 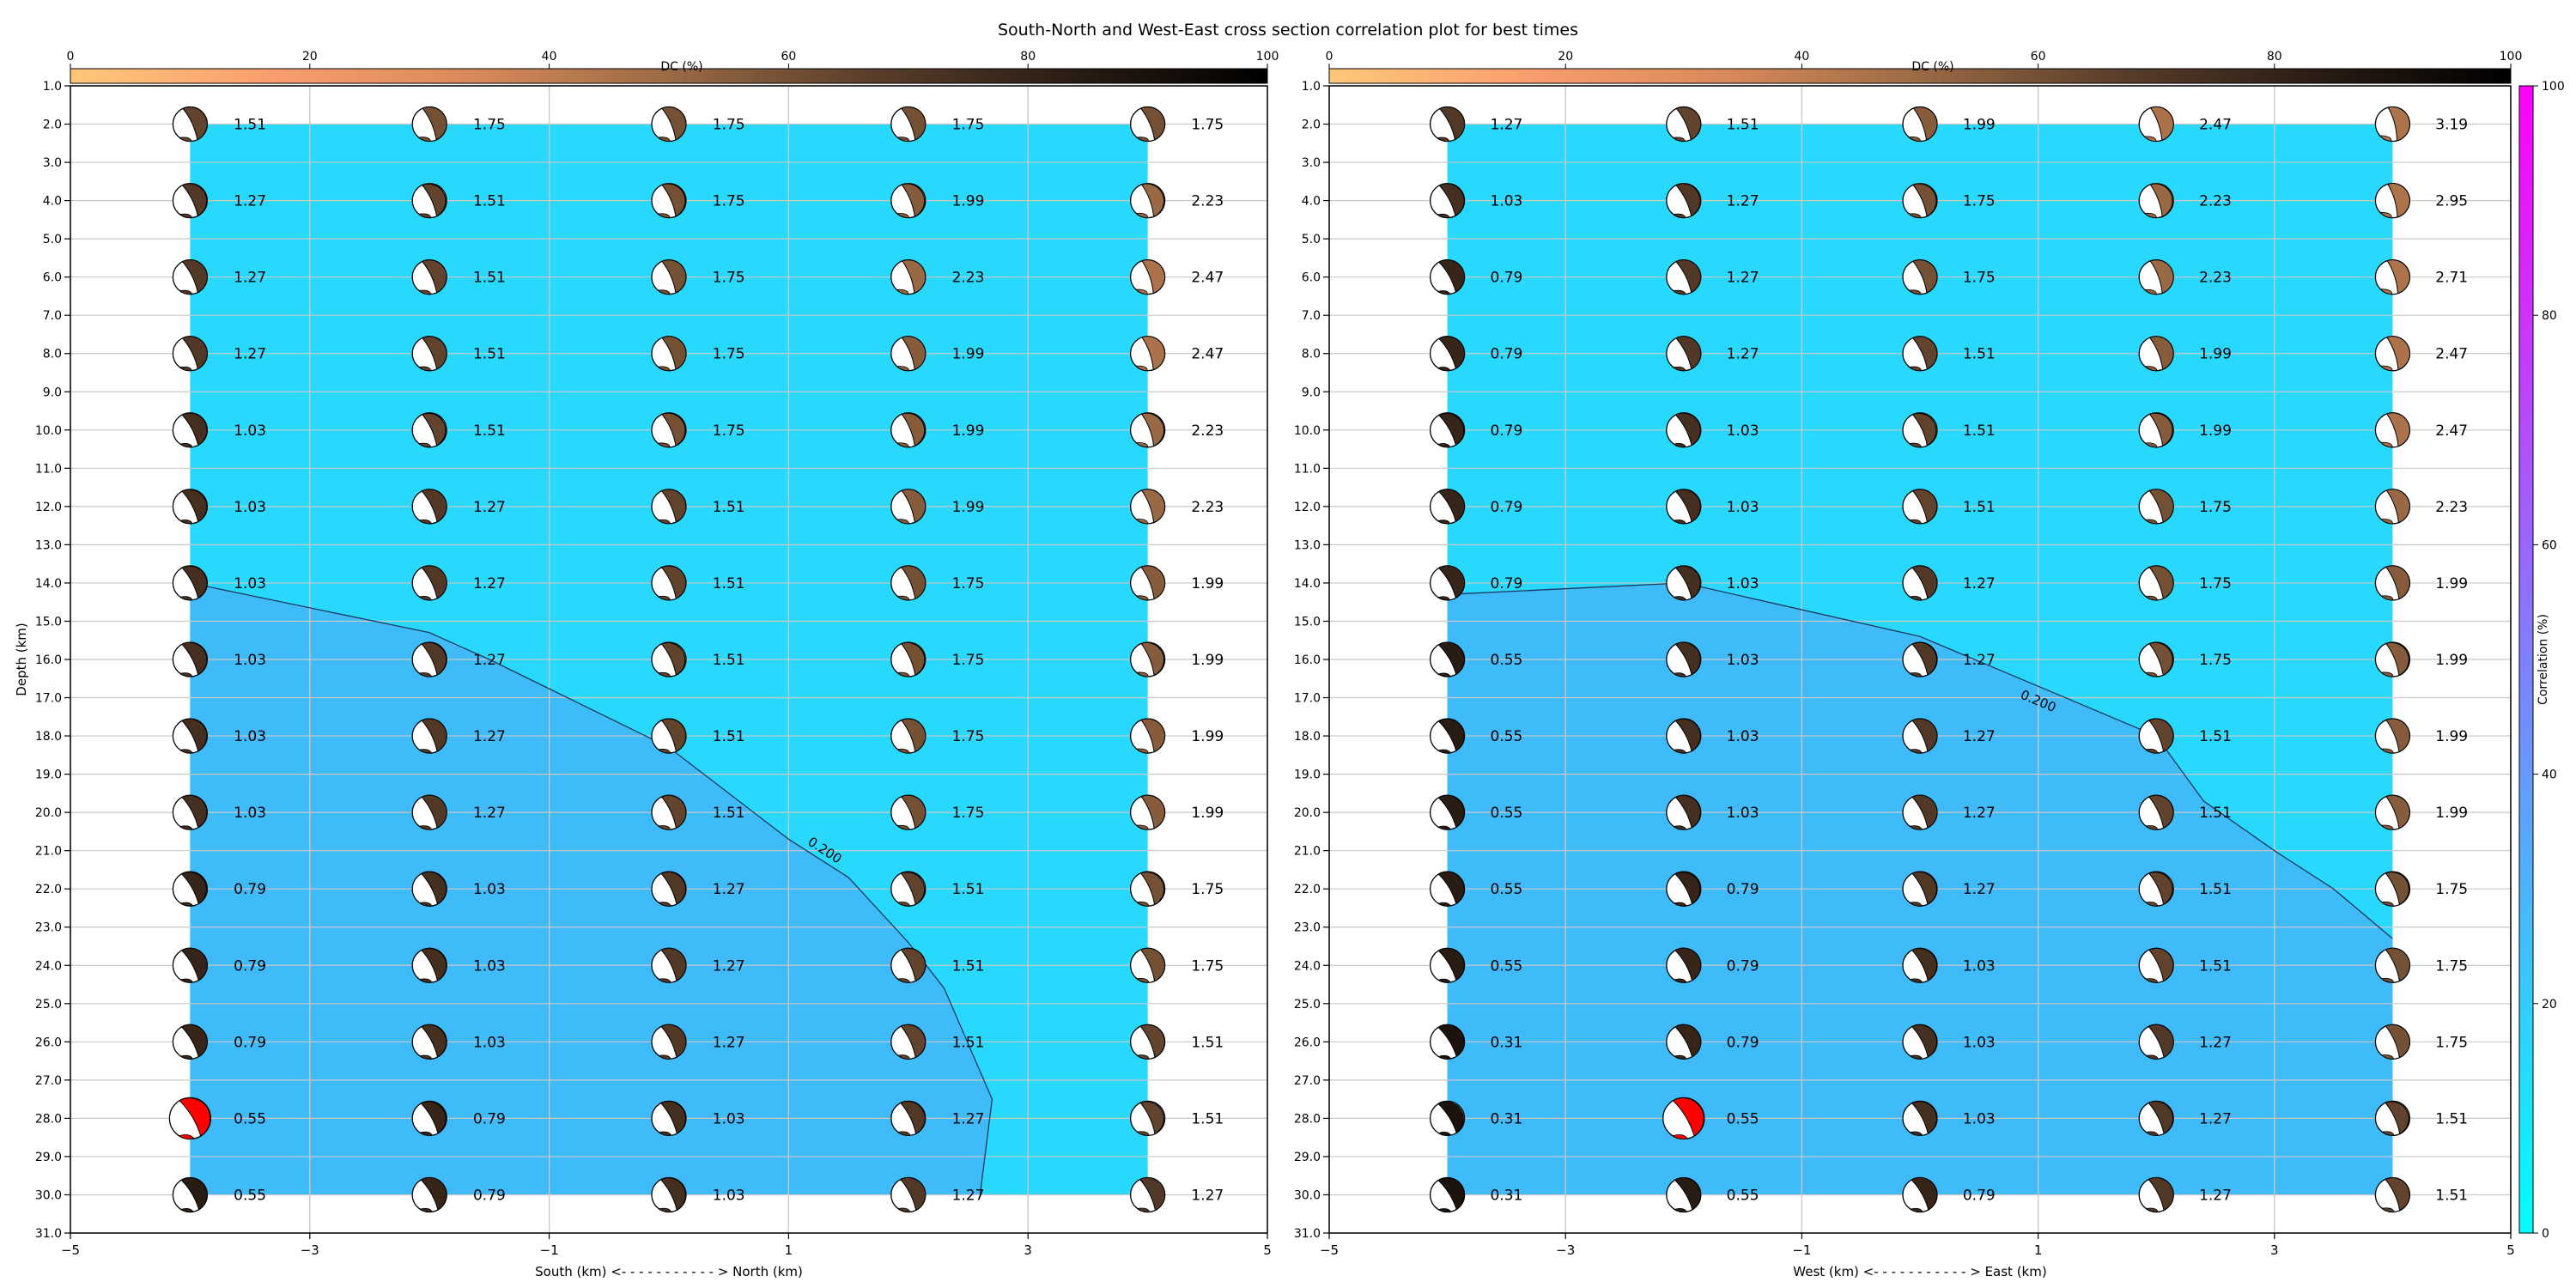 What do you see at coordinates (1308, 469) in the screenshot?
I see `y-tick-label: 11.0` at bounding box center [1308, 469].